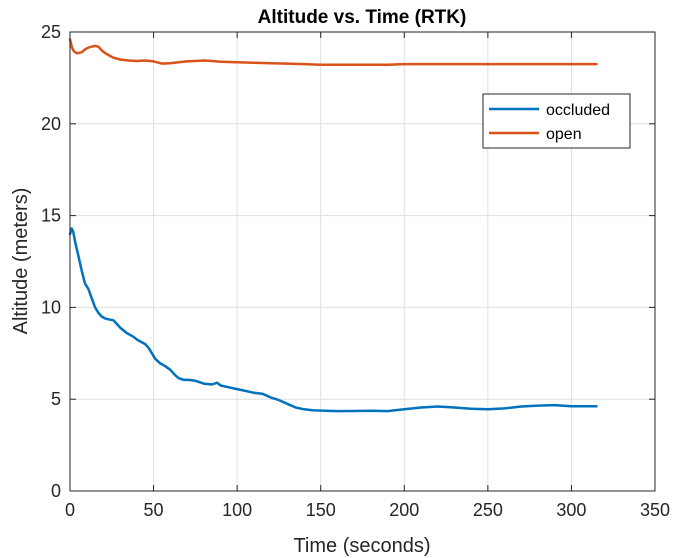 Image resolution: width=683 pixels, height=558 pixels. What do you see at coordinates (564, 134) in the screenshot?
I see `legend-label-open: open` at bounding box center [564, 134].